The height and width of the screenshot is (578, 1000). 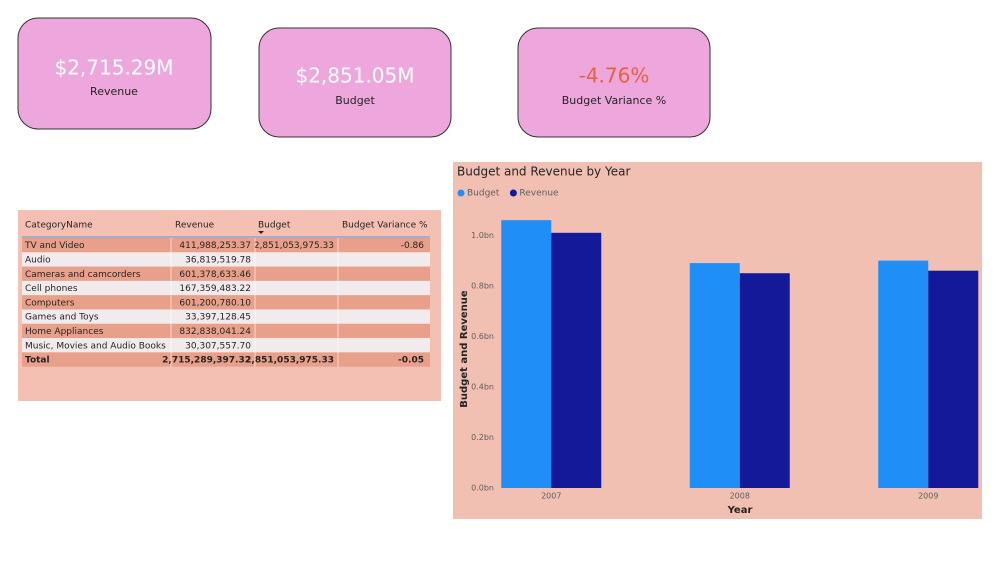 I want to click on table-cell: 33,397,128.45, so click(x=218, y=318).